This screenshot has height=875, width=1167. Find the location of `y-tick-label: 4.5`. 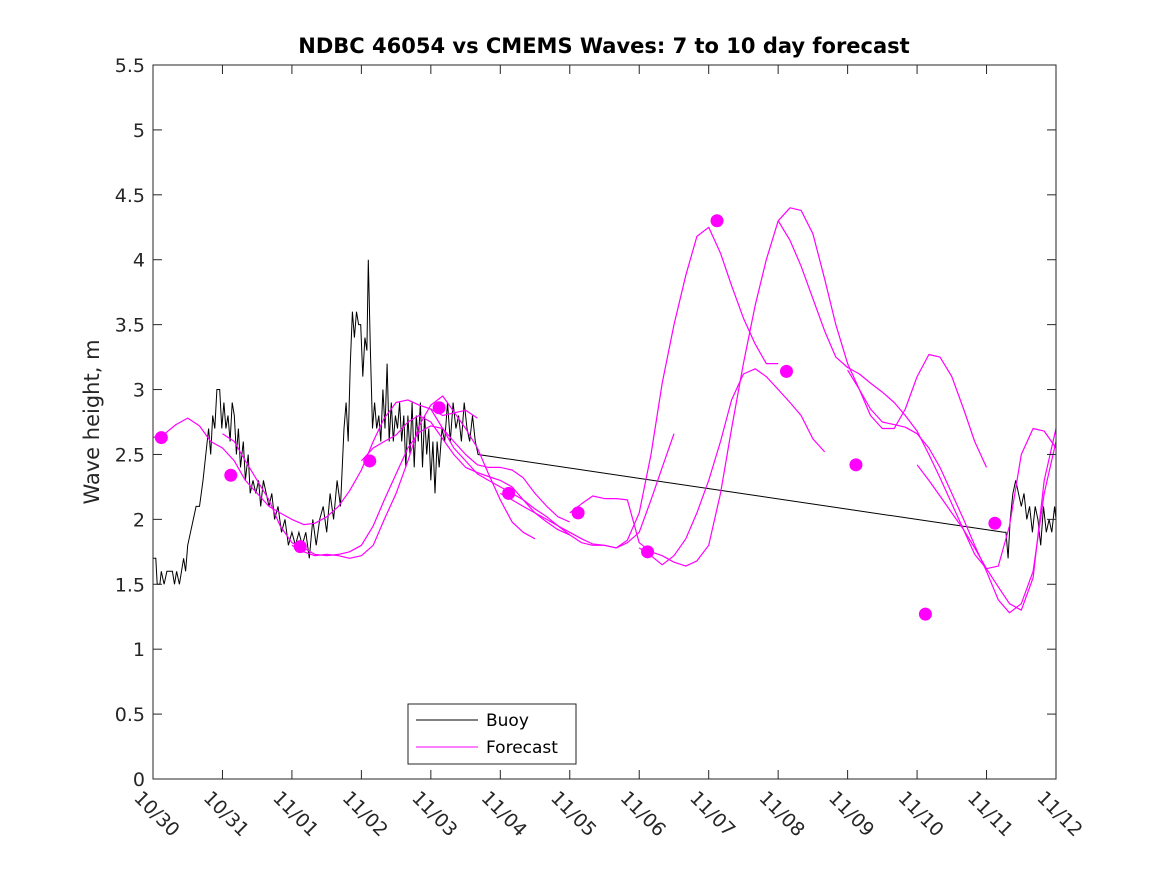

y-tick-label: 4.5 is located at coordinates (130, 196).